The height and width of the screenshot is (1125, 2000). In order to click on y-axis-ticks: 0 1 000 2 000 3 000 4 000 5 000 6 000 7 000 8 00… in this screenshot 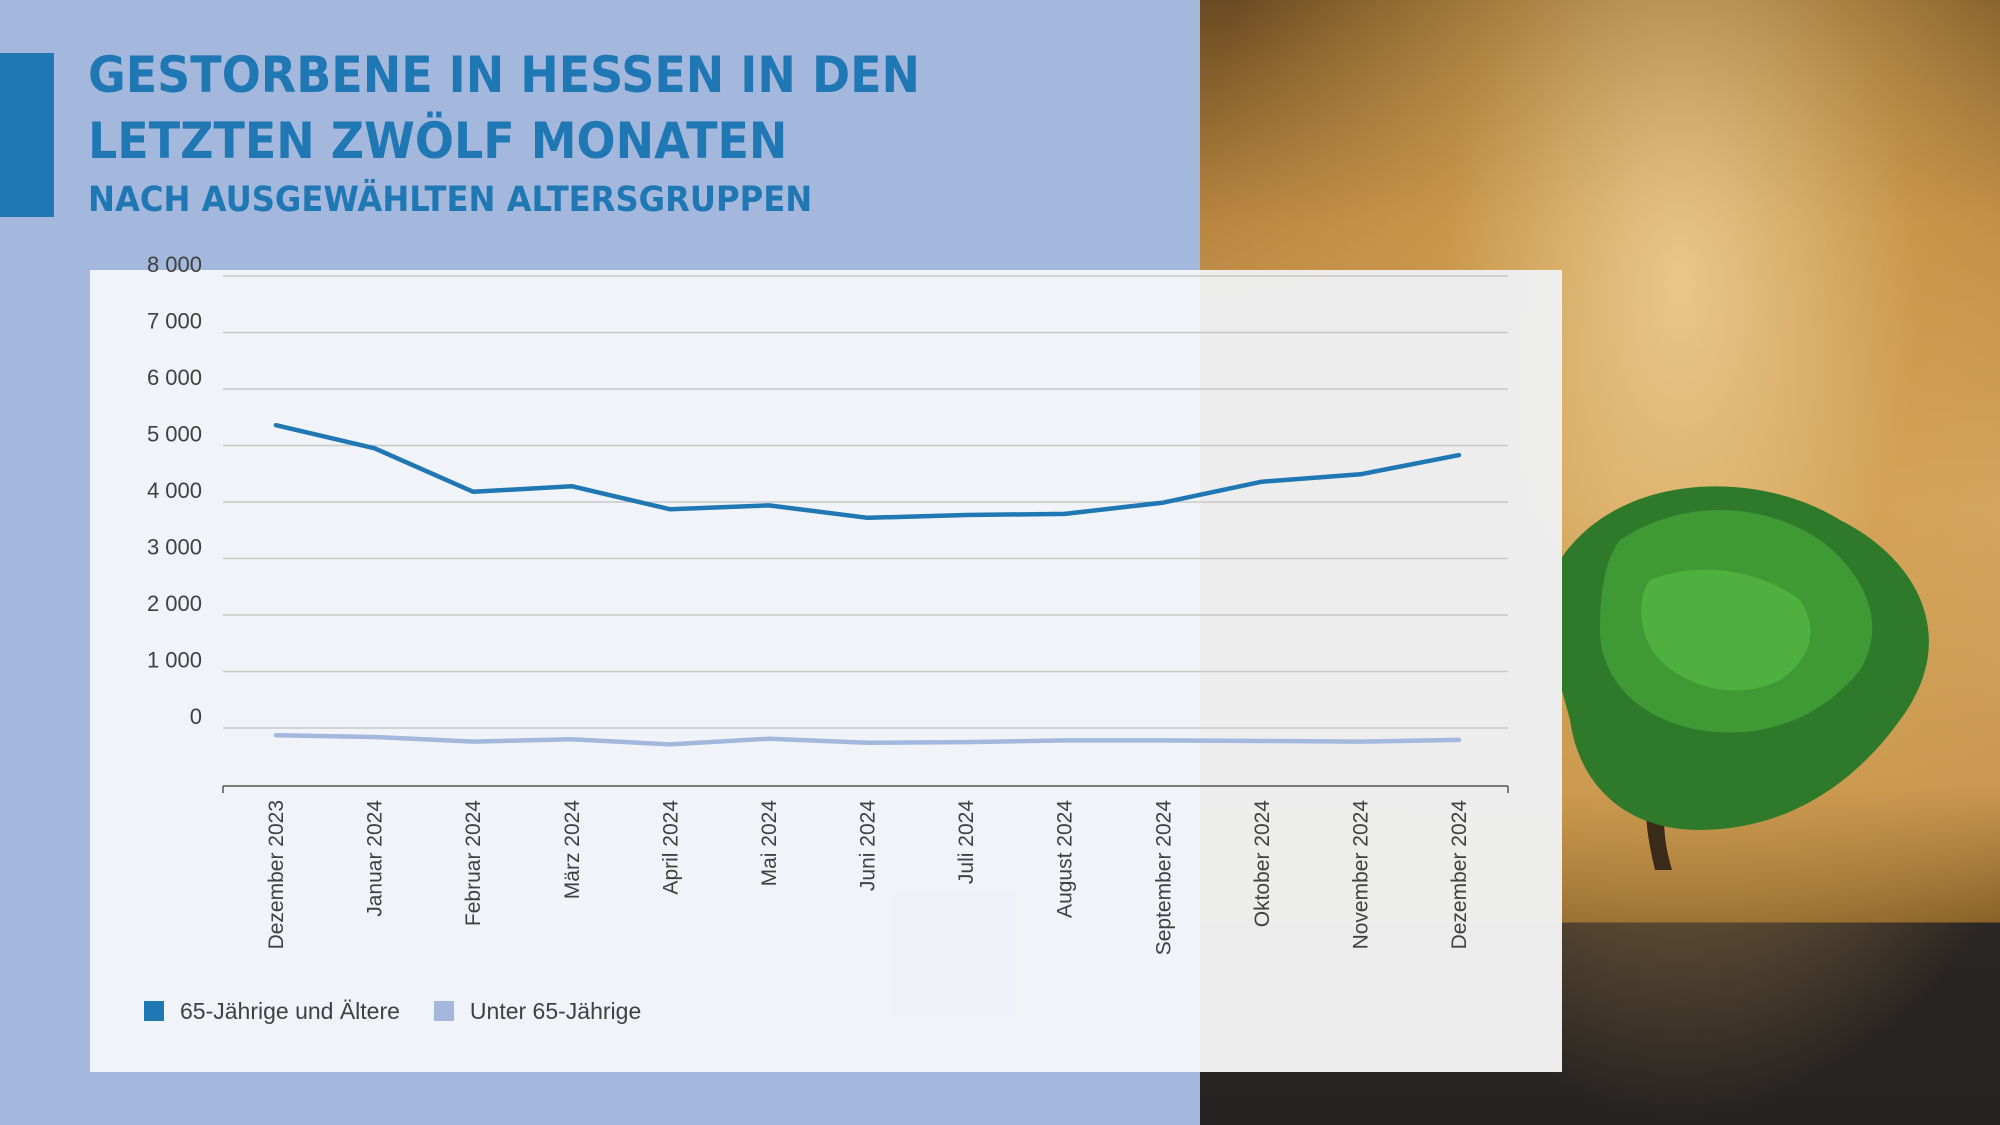, I will do `click(174, 490)`.